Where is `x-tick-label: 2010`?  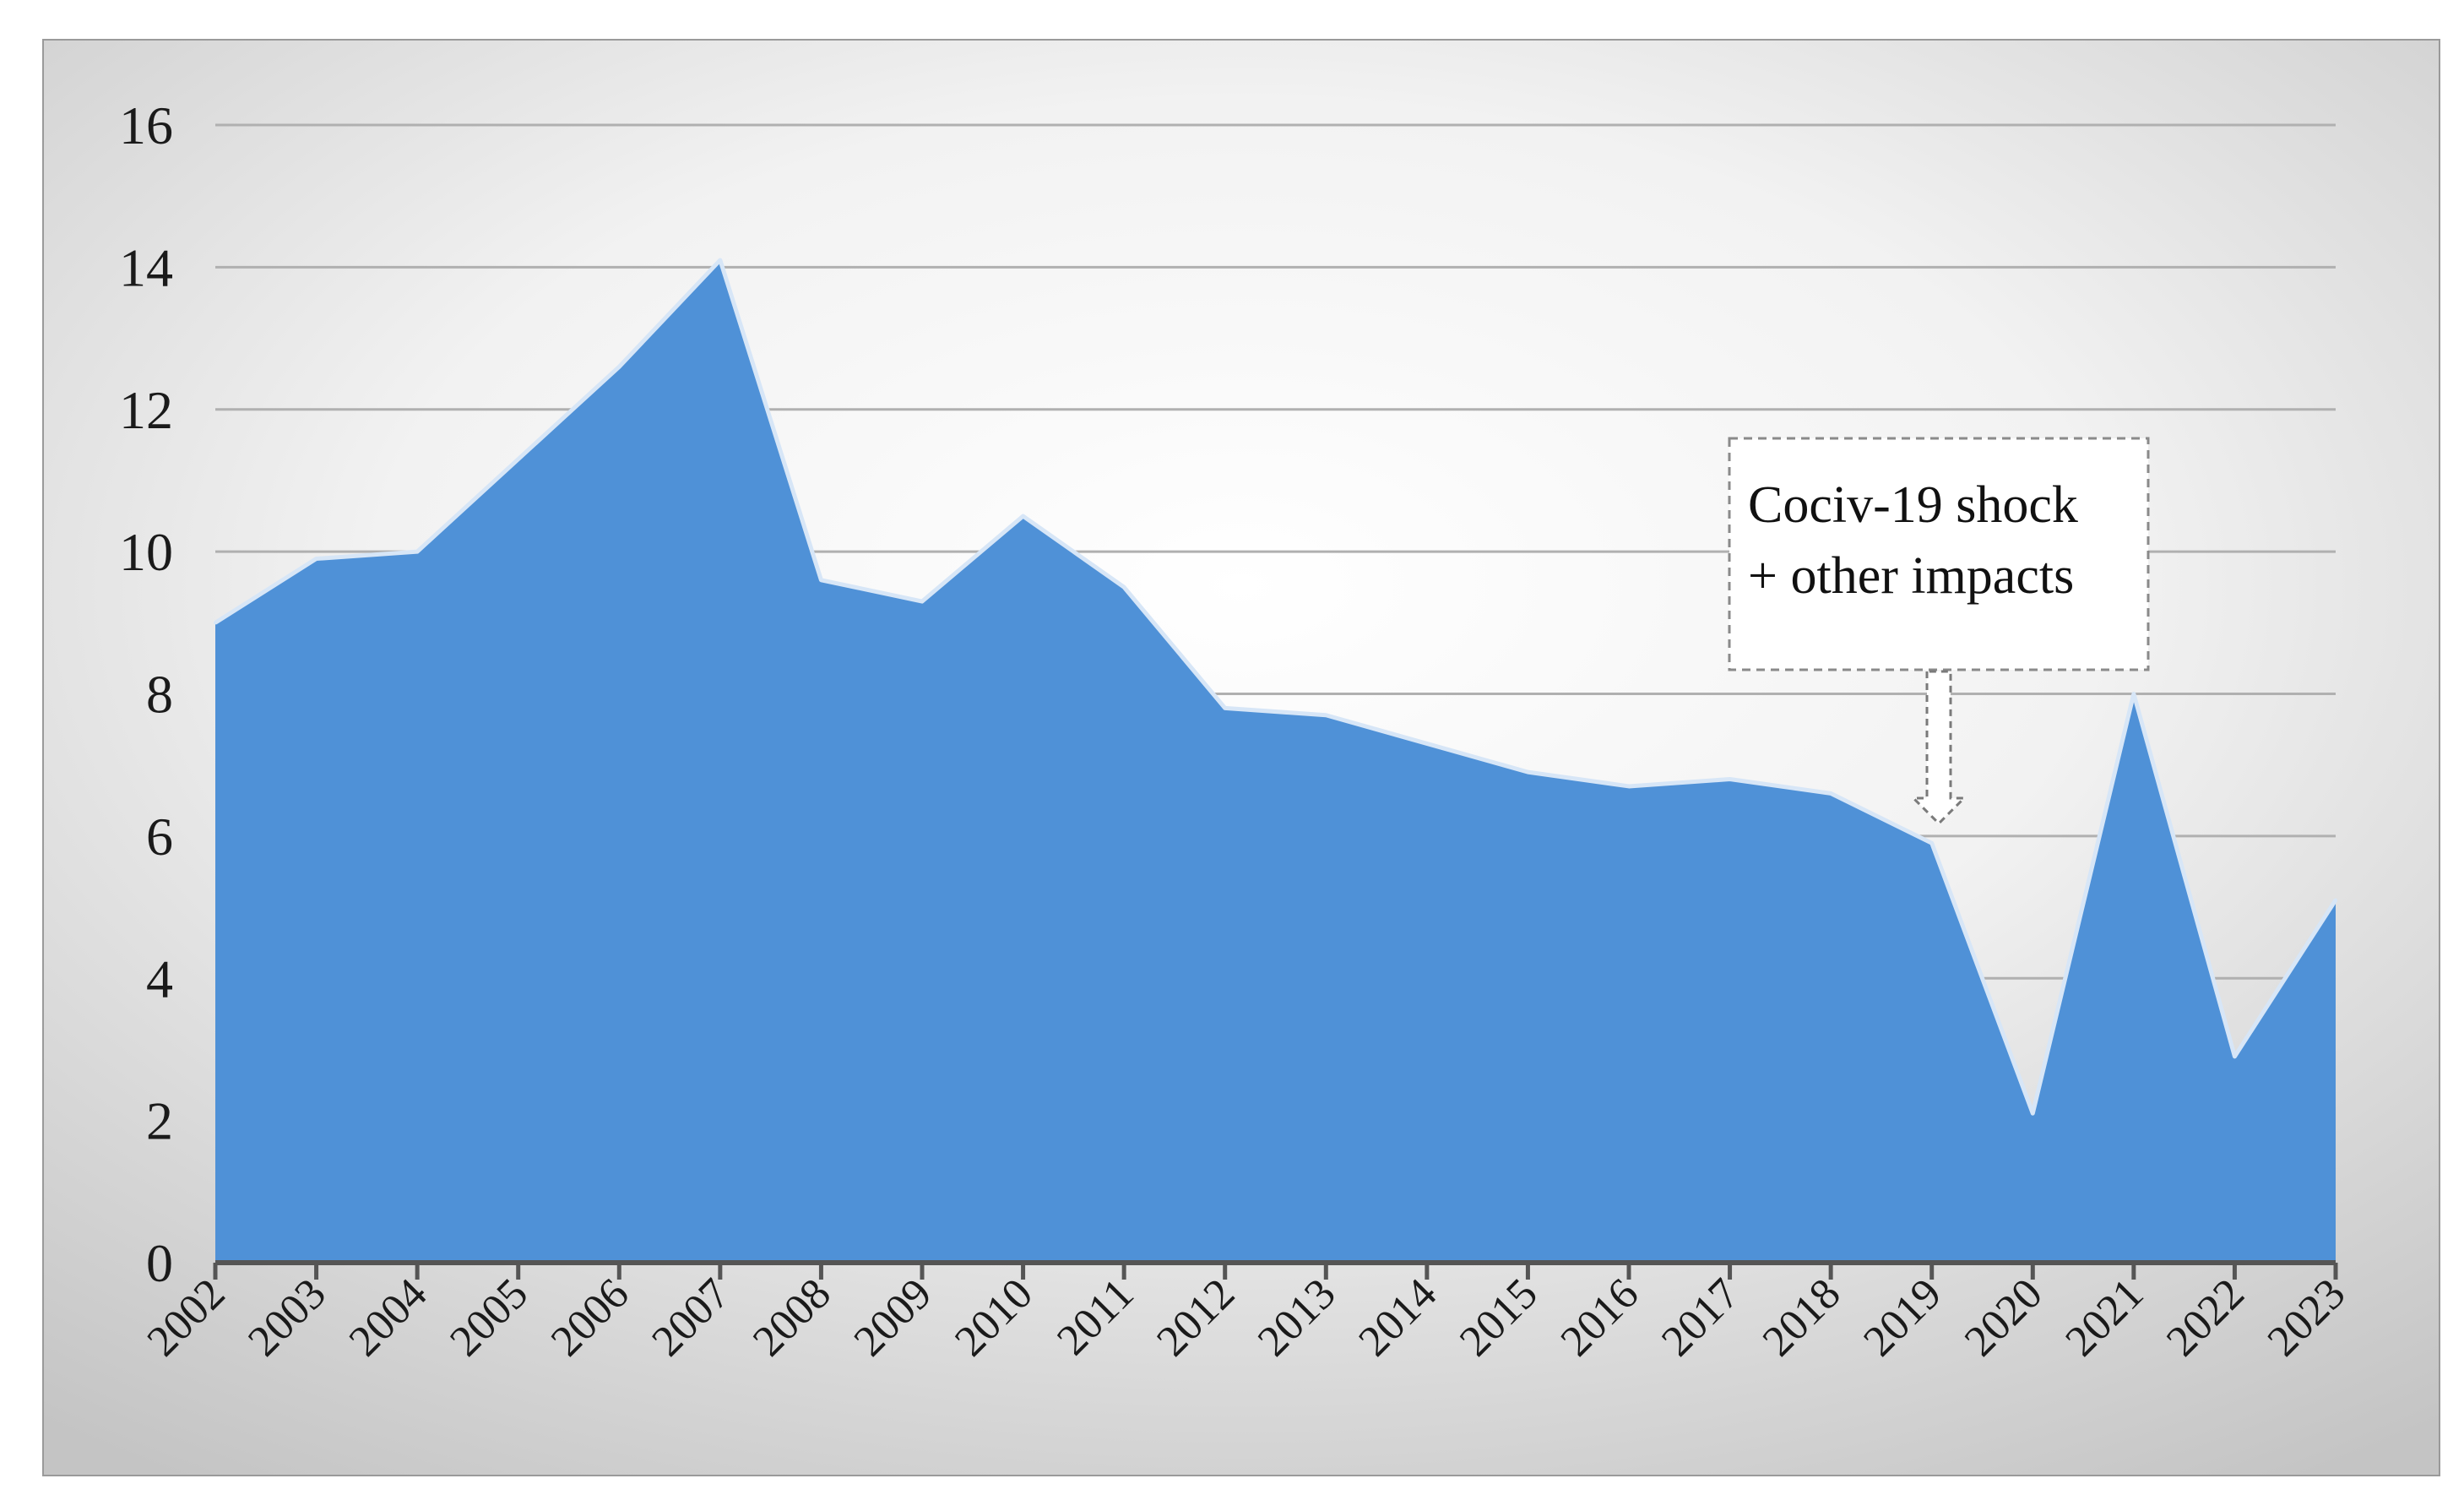 x-tick-label: 2010 is located at coordinates (994, 1317).